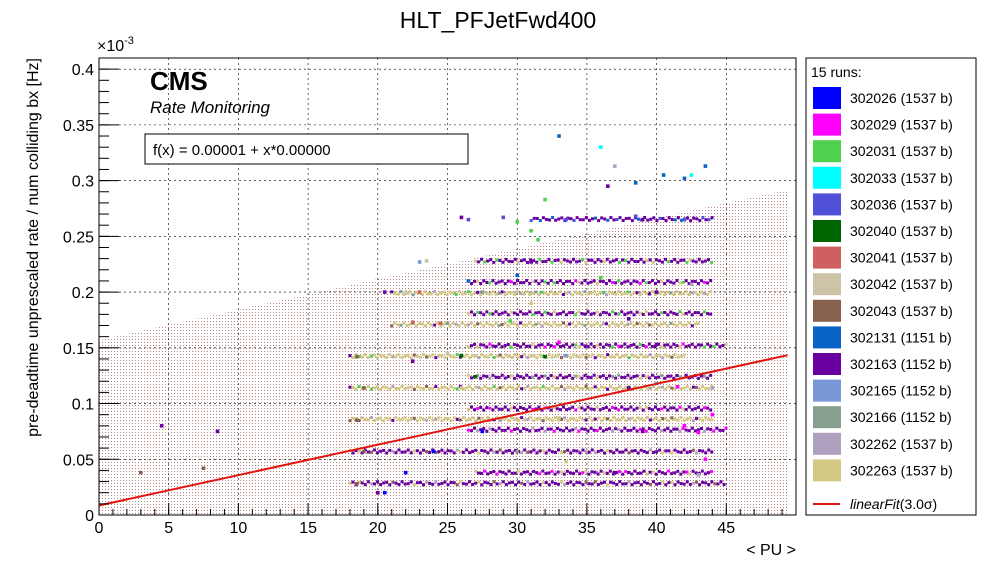 The height and width of the screenshot is (572, 996). What do you see at coordinates (827, 124) in the screenshot?
I see `legend-swatch` at bounding box center [827, 124].